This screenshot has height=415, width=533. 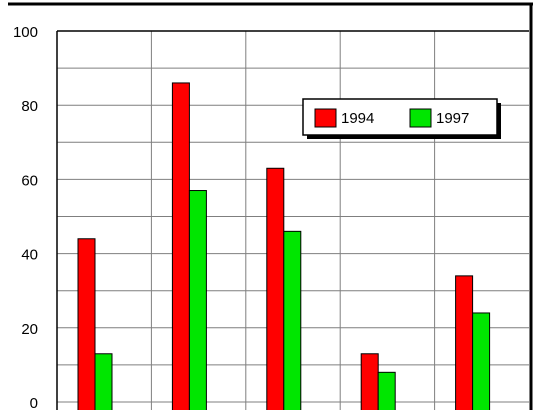 What do you see at coordinates (420, 118) in the screenshot?
I see `legend-swatch-1997` at bounding box center [420, 118].